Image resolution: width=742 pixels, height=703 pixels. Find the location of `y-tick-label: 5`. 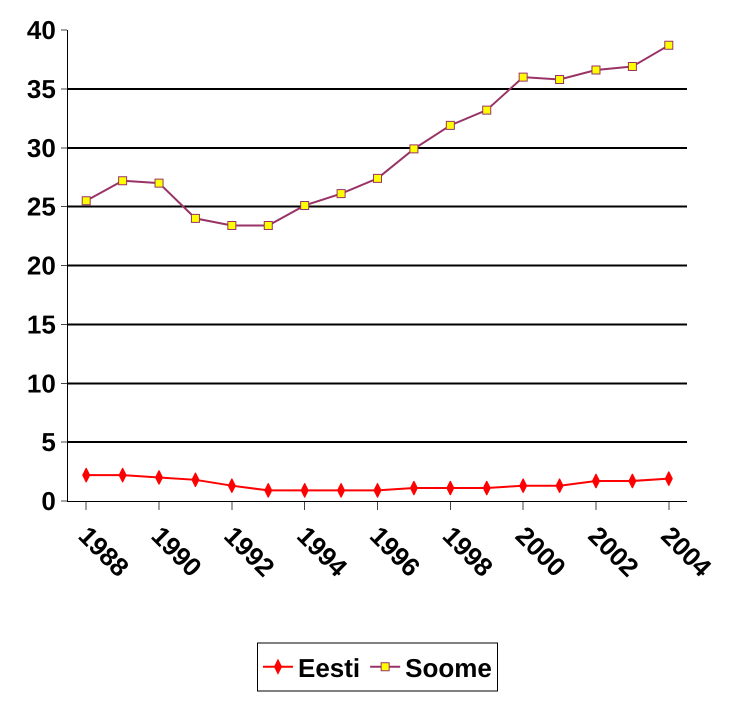

y-tick-label: 5 is located at coordinates (48, 442).